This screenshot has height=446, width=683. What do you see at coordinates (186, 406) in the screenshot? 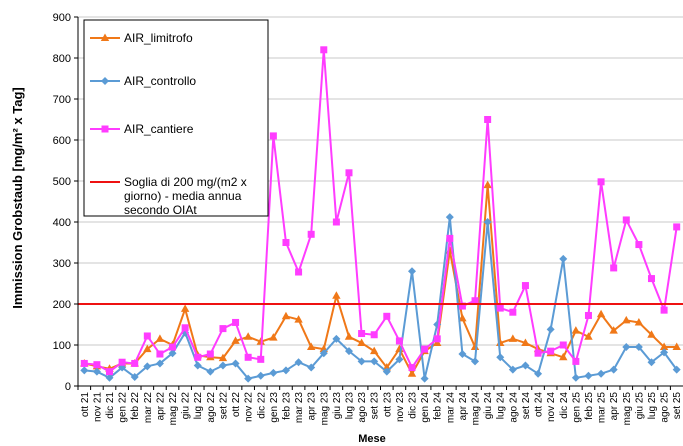
I see `x-tick-label: giu 22` at bounding box center [186, 406].